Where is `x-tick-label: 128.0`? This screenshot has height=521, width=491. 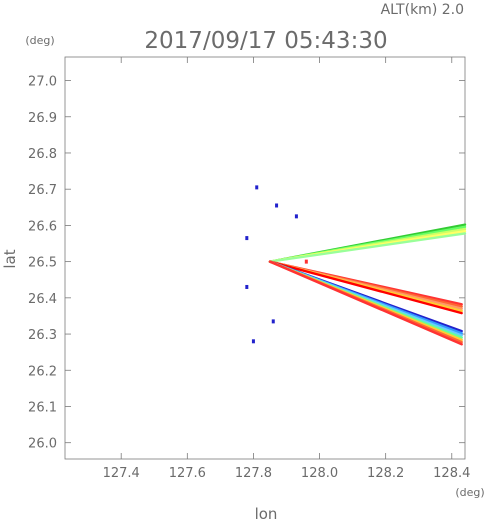
x-tick-label: 128.0 is located at coordinates (319, 473).